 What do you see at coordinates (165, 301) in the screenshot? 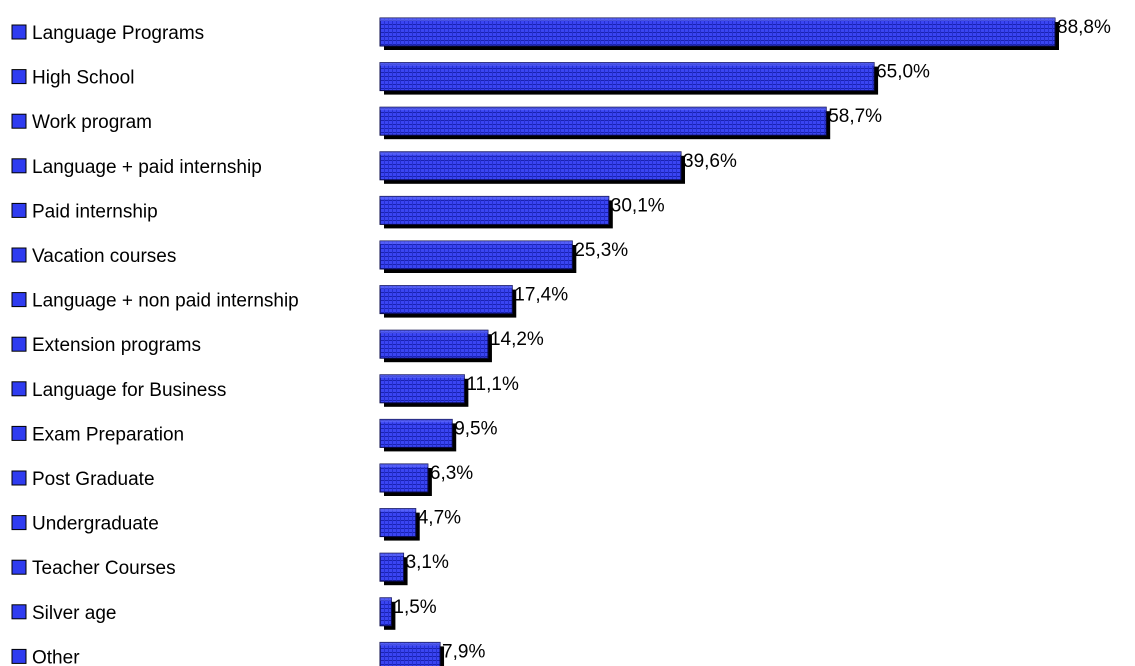
I see `category-label: Language + non paid internship` at bounding box center [165, 301].